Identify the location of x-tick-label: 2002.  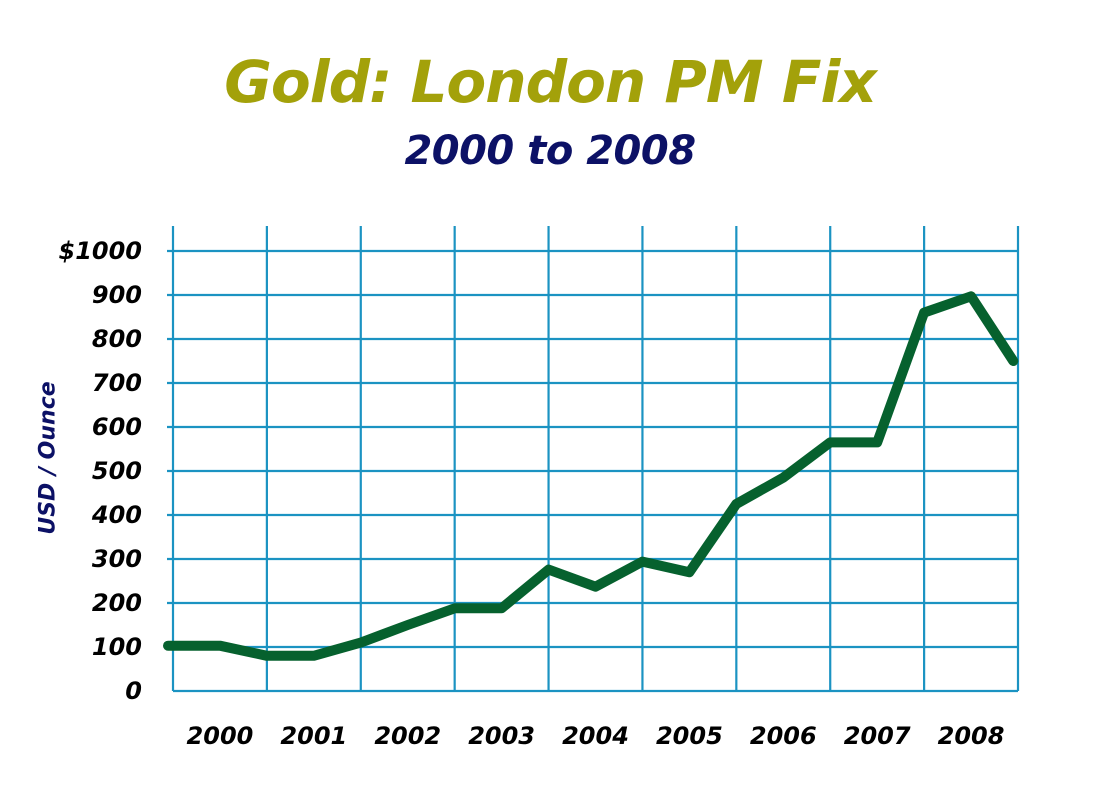
(408, 736).